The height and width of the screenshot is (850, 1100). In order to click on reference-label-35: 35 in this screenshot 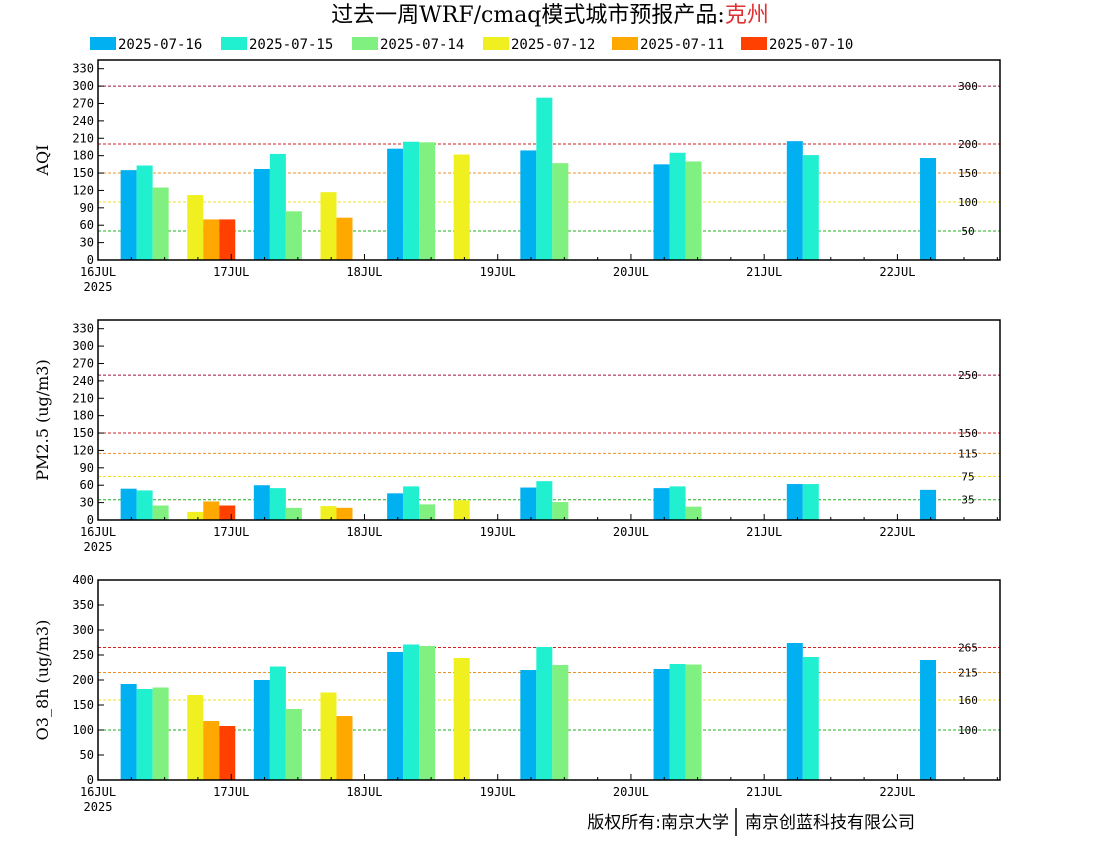, I will do `click(967, 500)`.